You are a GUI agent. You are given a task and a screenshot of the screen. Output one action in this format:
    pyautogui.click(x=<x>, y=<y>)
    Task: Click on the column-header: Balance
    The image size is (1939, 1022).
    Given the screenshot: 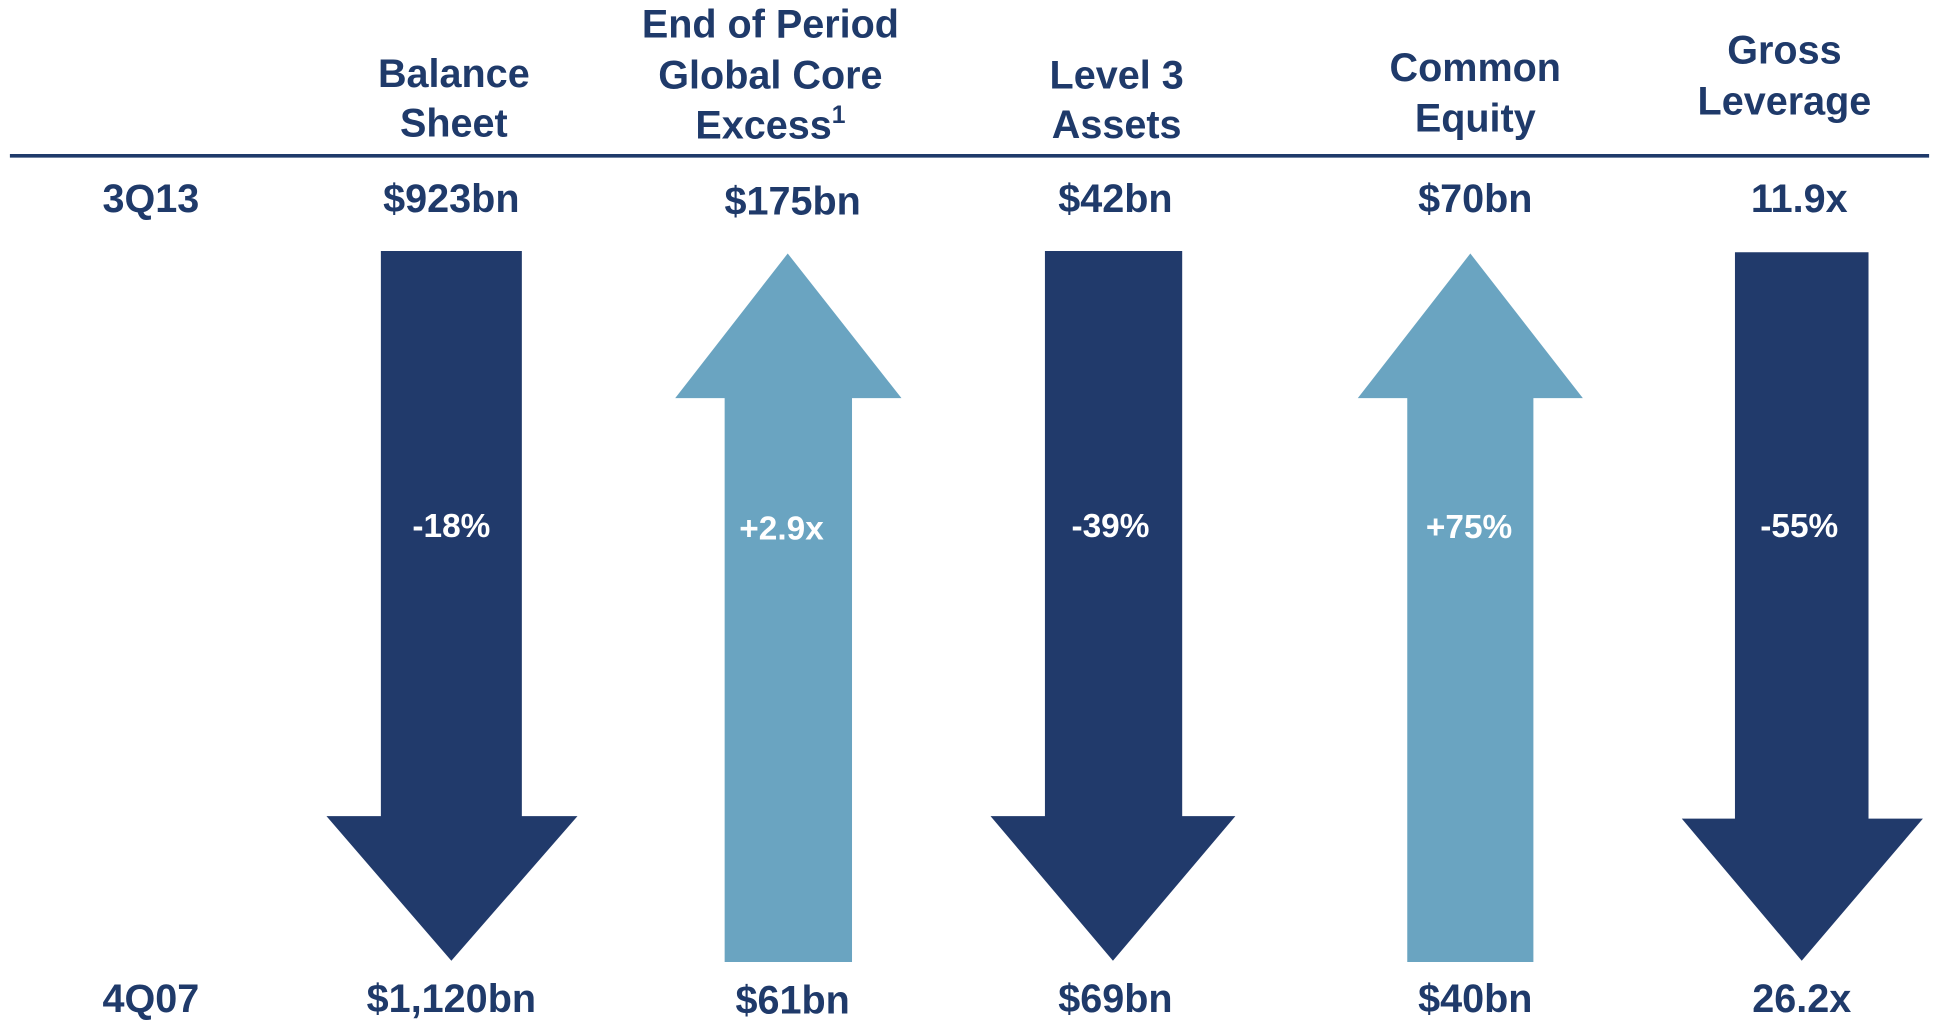 What is the action you would take?
    pyautogui.click(x=454, y=74)
    